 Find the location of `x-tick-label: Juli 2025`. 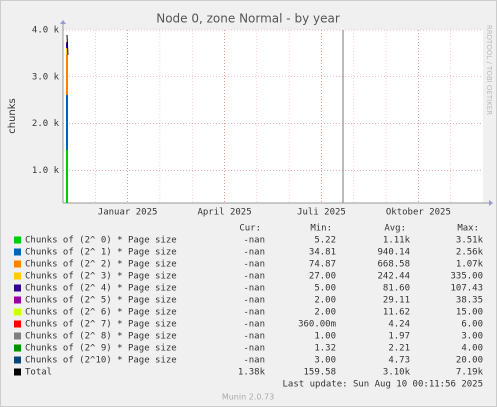

x-tick-label: Juli 2025 is located at coordinates (321, 213).